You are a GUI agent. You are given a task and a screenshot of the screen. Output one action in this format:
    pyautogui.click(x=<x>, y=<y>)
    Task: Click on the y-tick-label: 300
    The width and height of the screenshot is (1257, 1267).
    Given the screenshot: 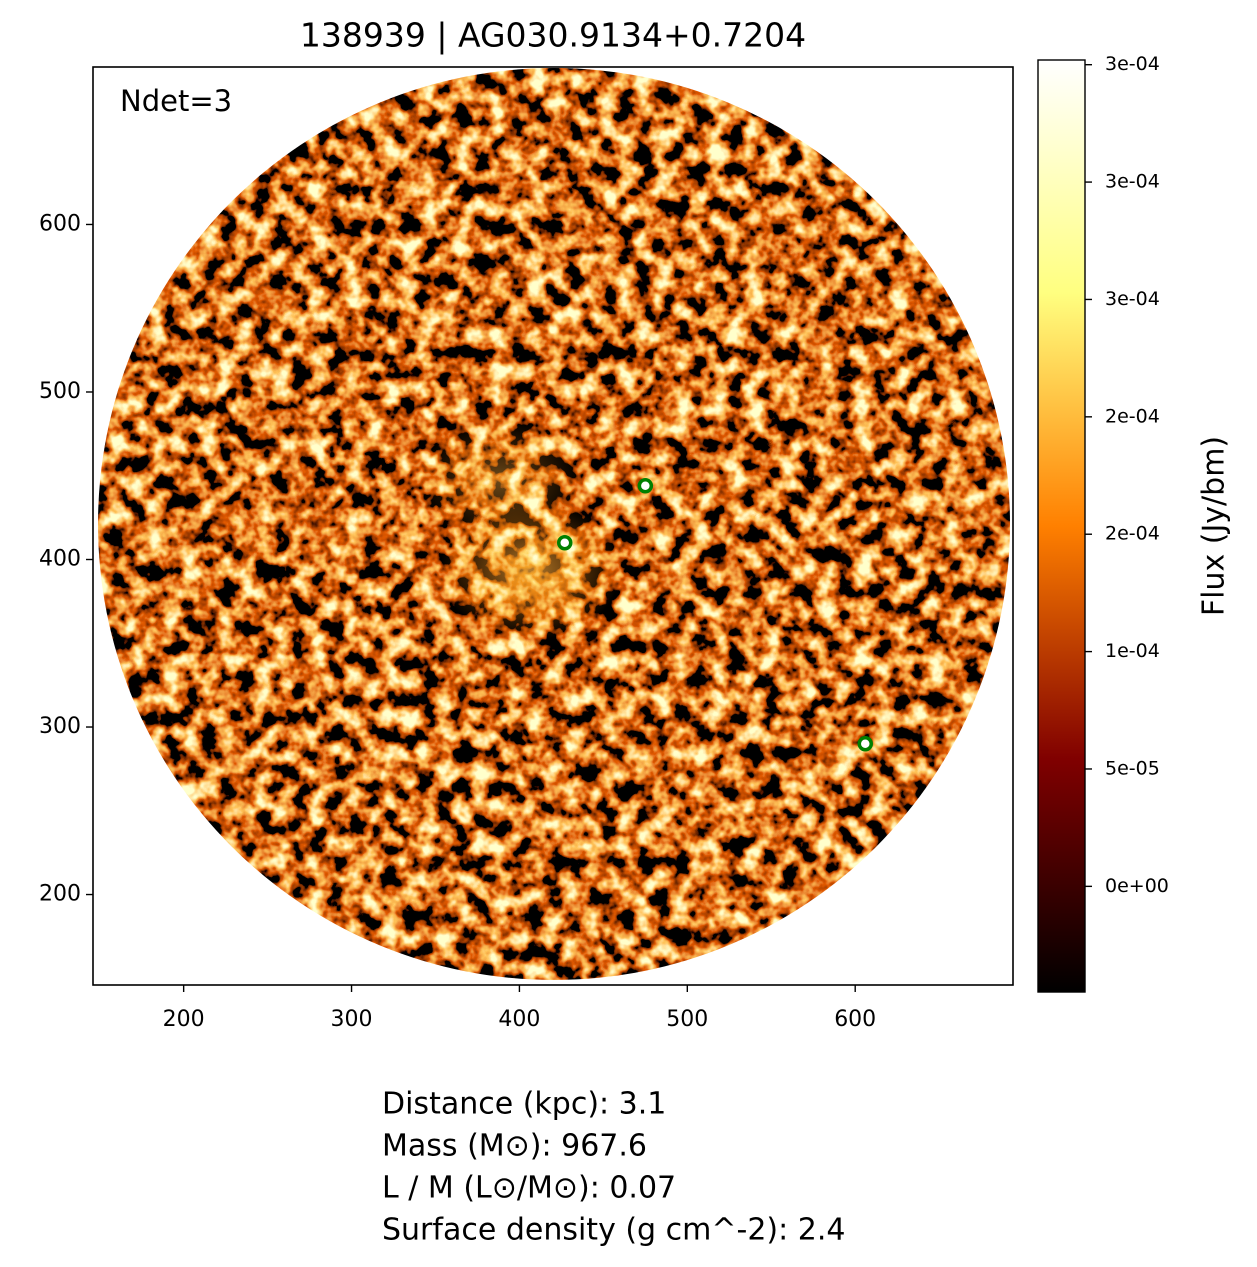 What is the action you would take?
    pyautogui.click(x=60, y=726)
    